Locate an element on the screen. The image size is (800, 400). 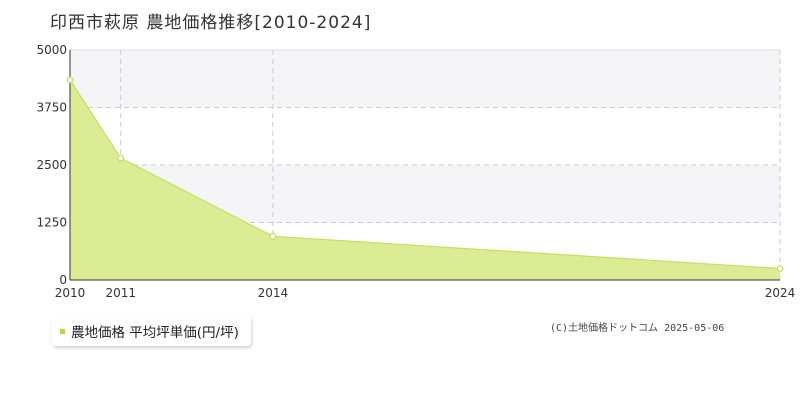
y-tick-label: 1250 is located at coordinates (51, 223).